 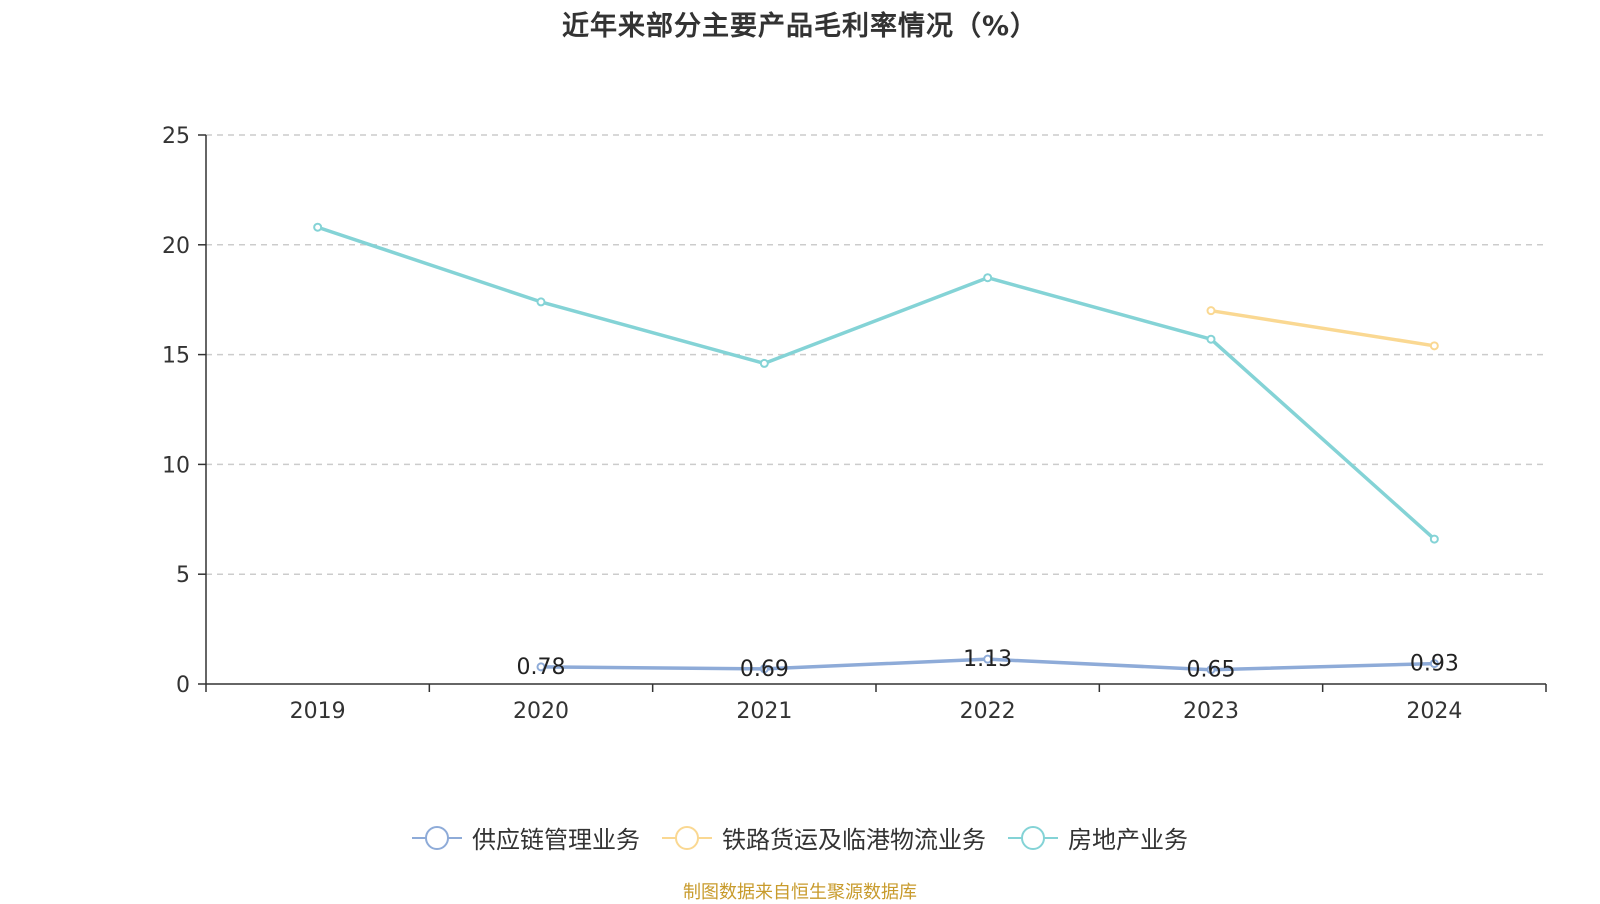 I want to click on data-label: 0.93, so click(x=1434, y=664).